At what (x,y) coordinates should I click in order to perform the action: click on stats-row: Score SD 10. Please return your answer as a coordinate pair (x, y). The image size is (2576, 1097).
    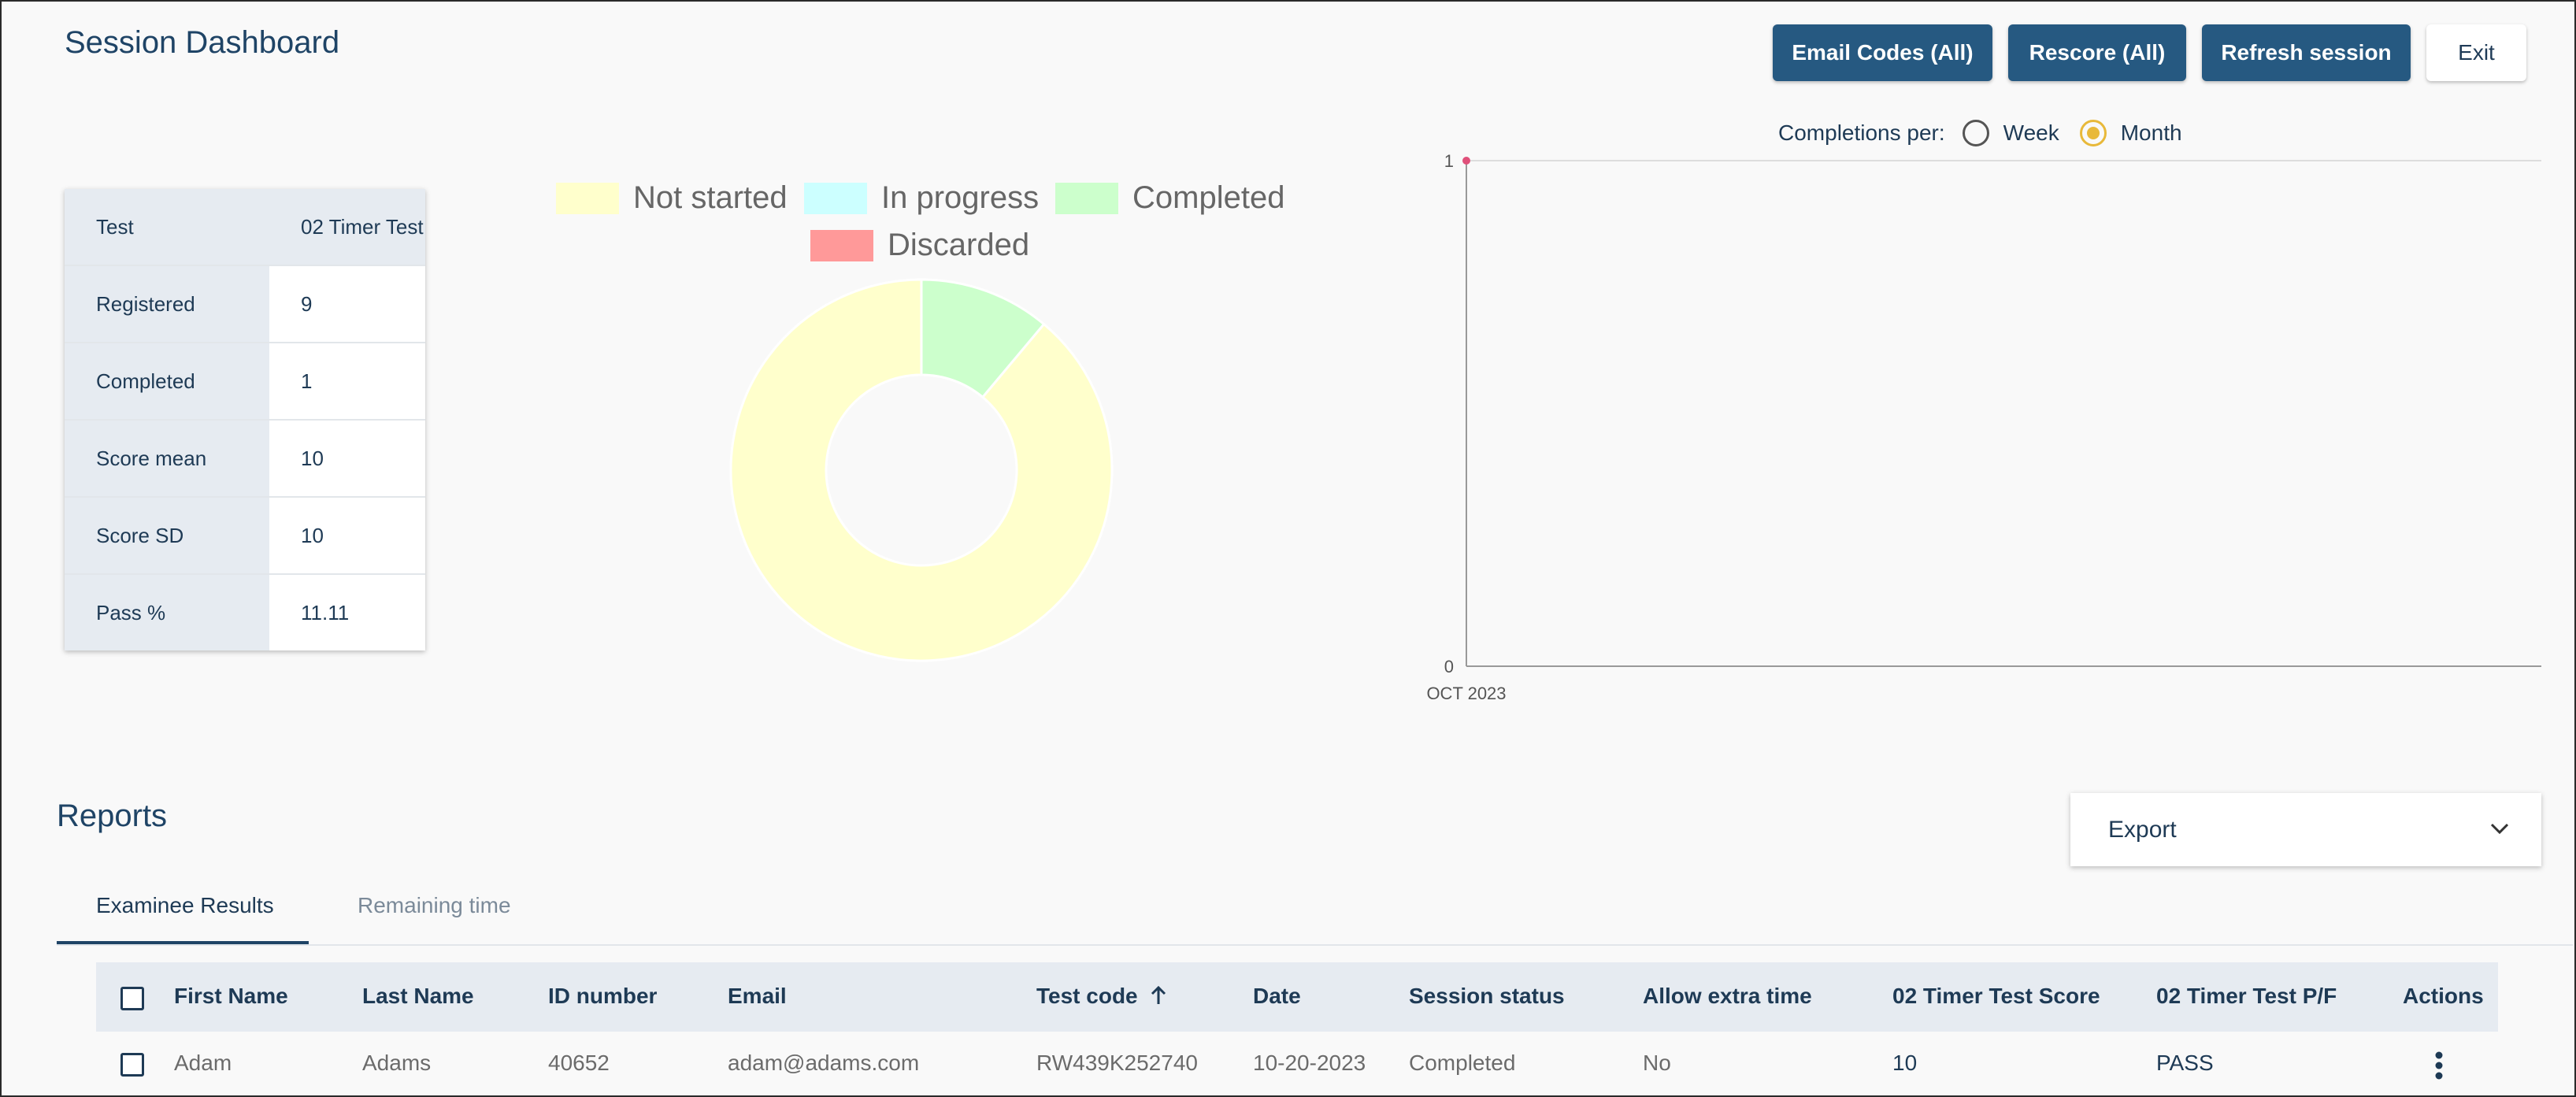
    Looking at the image, I should click on (245, 536).